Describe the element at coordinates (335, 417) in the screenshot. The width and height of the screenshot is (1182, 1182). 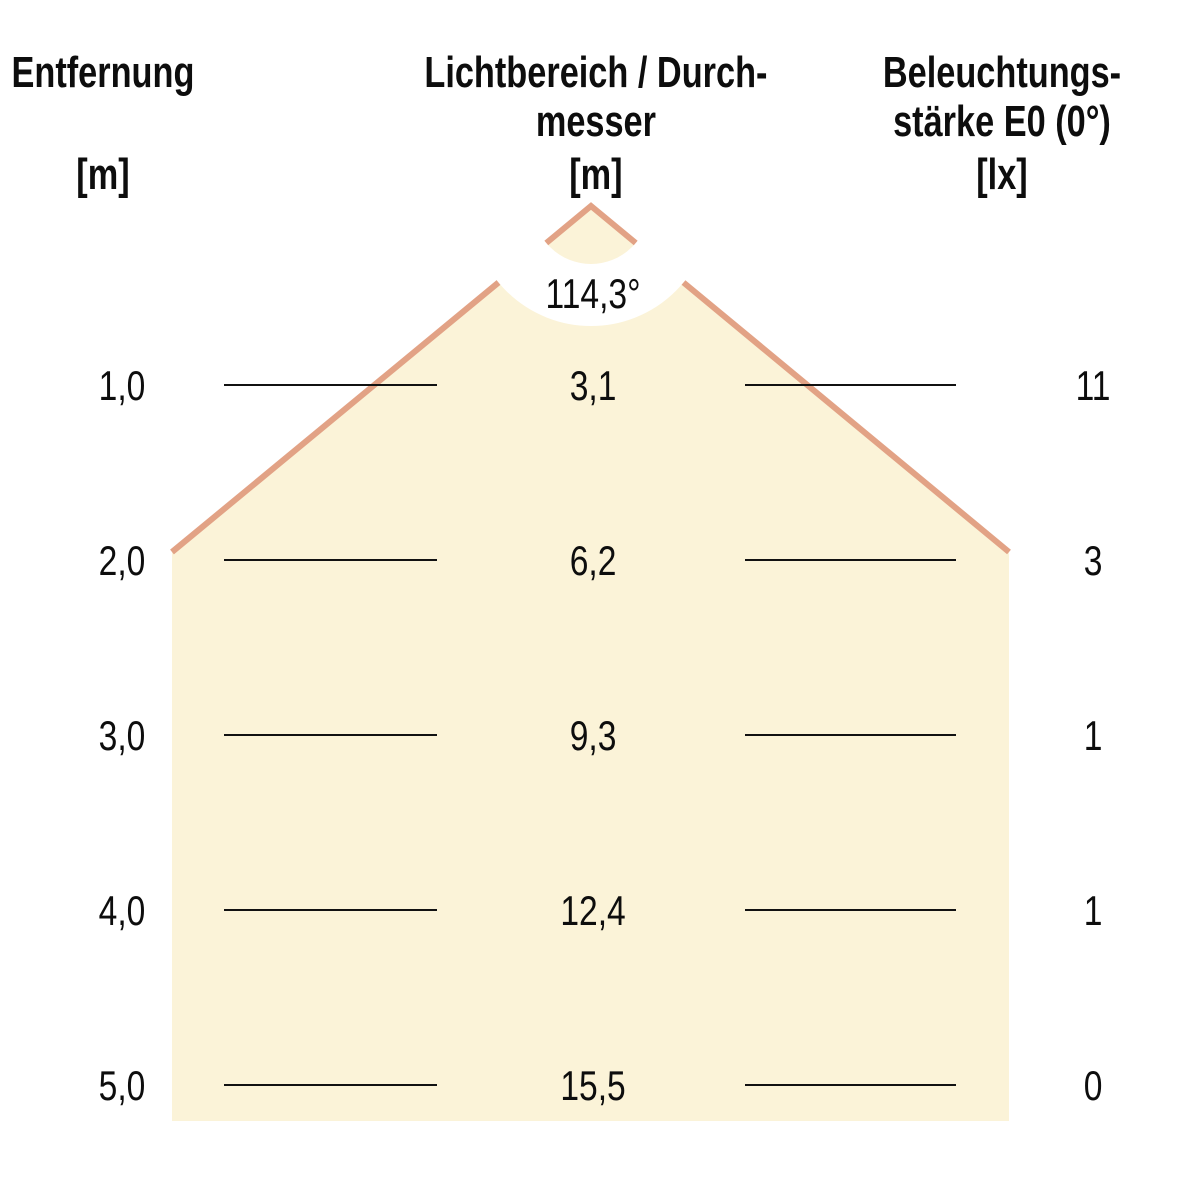
I see `cone-edge-left` at that location.